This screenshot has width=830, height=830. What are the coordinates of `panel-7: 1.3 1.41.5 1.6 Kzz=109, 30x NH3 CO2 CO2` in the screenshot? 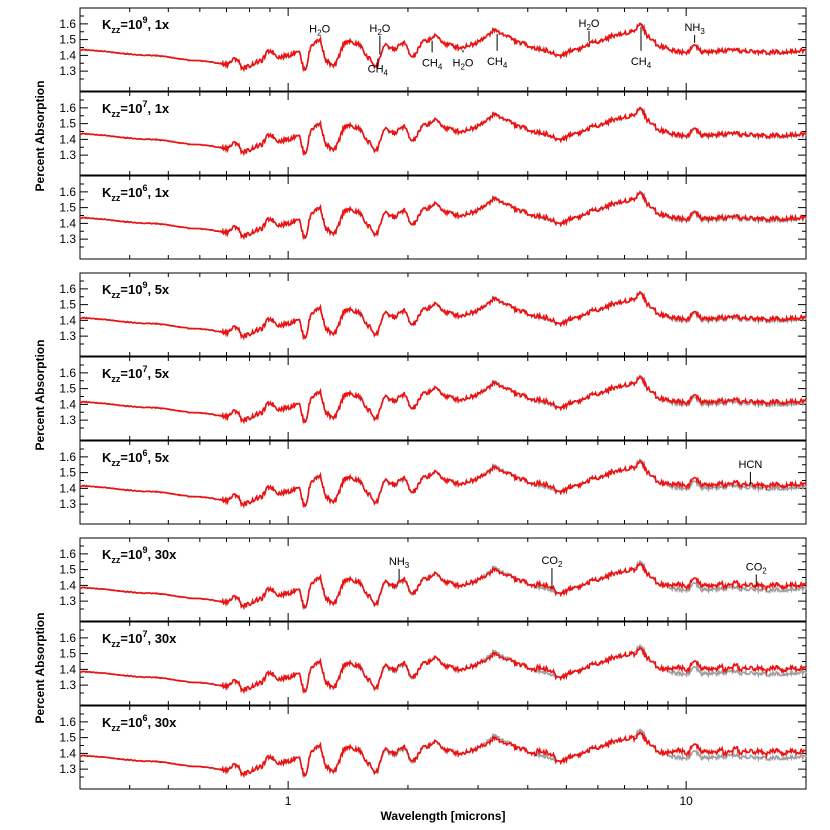 It's located at (433, 579).